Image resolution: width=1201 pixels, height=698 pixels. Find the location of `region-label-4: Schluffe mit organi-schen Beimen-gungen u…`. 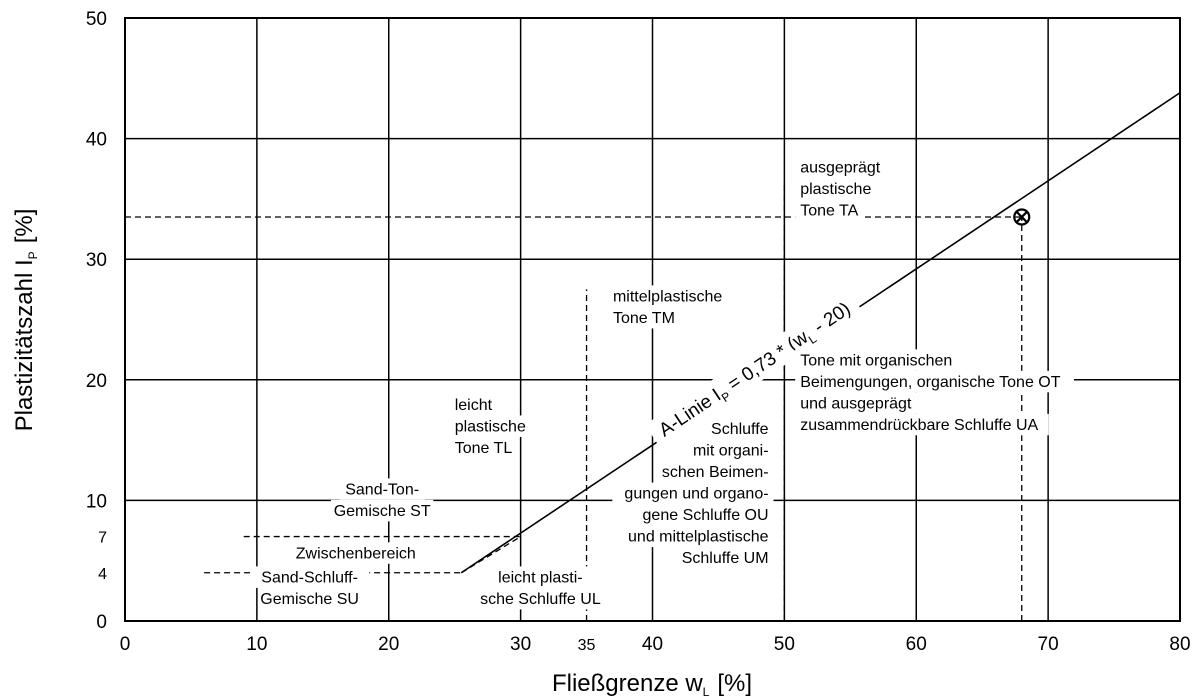

region-label-4: Schluffe mit organi-schen Beimen-gungen u… is located at coordinates (684, 493).